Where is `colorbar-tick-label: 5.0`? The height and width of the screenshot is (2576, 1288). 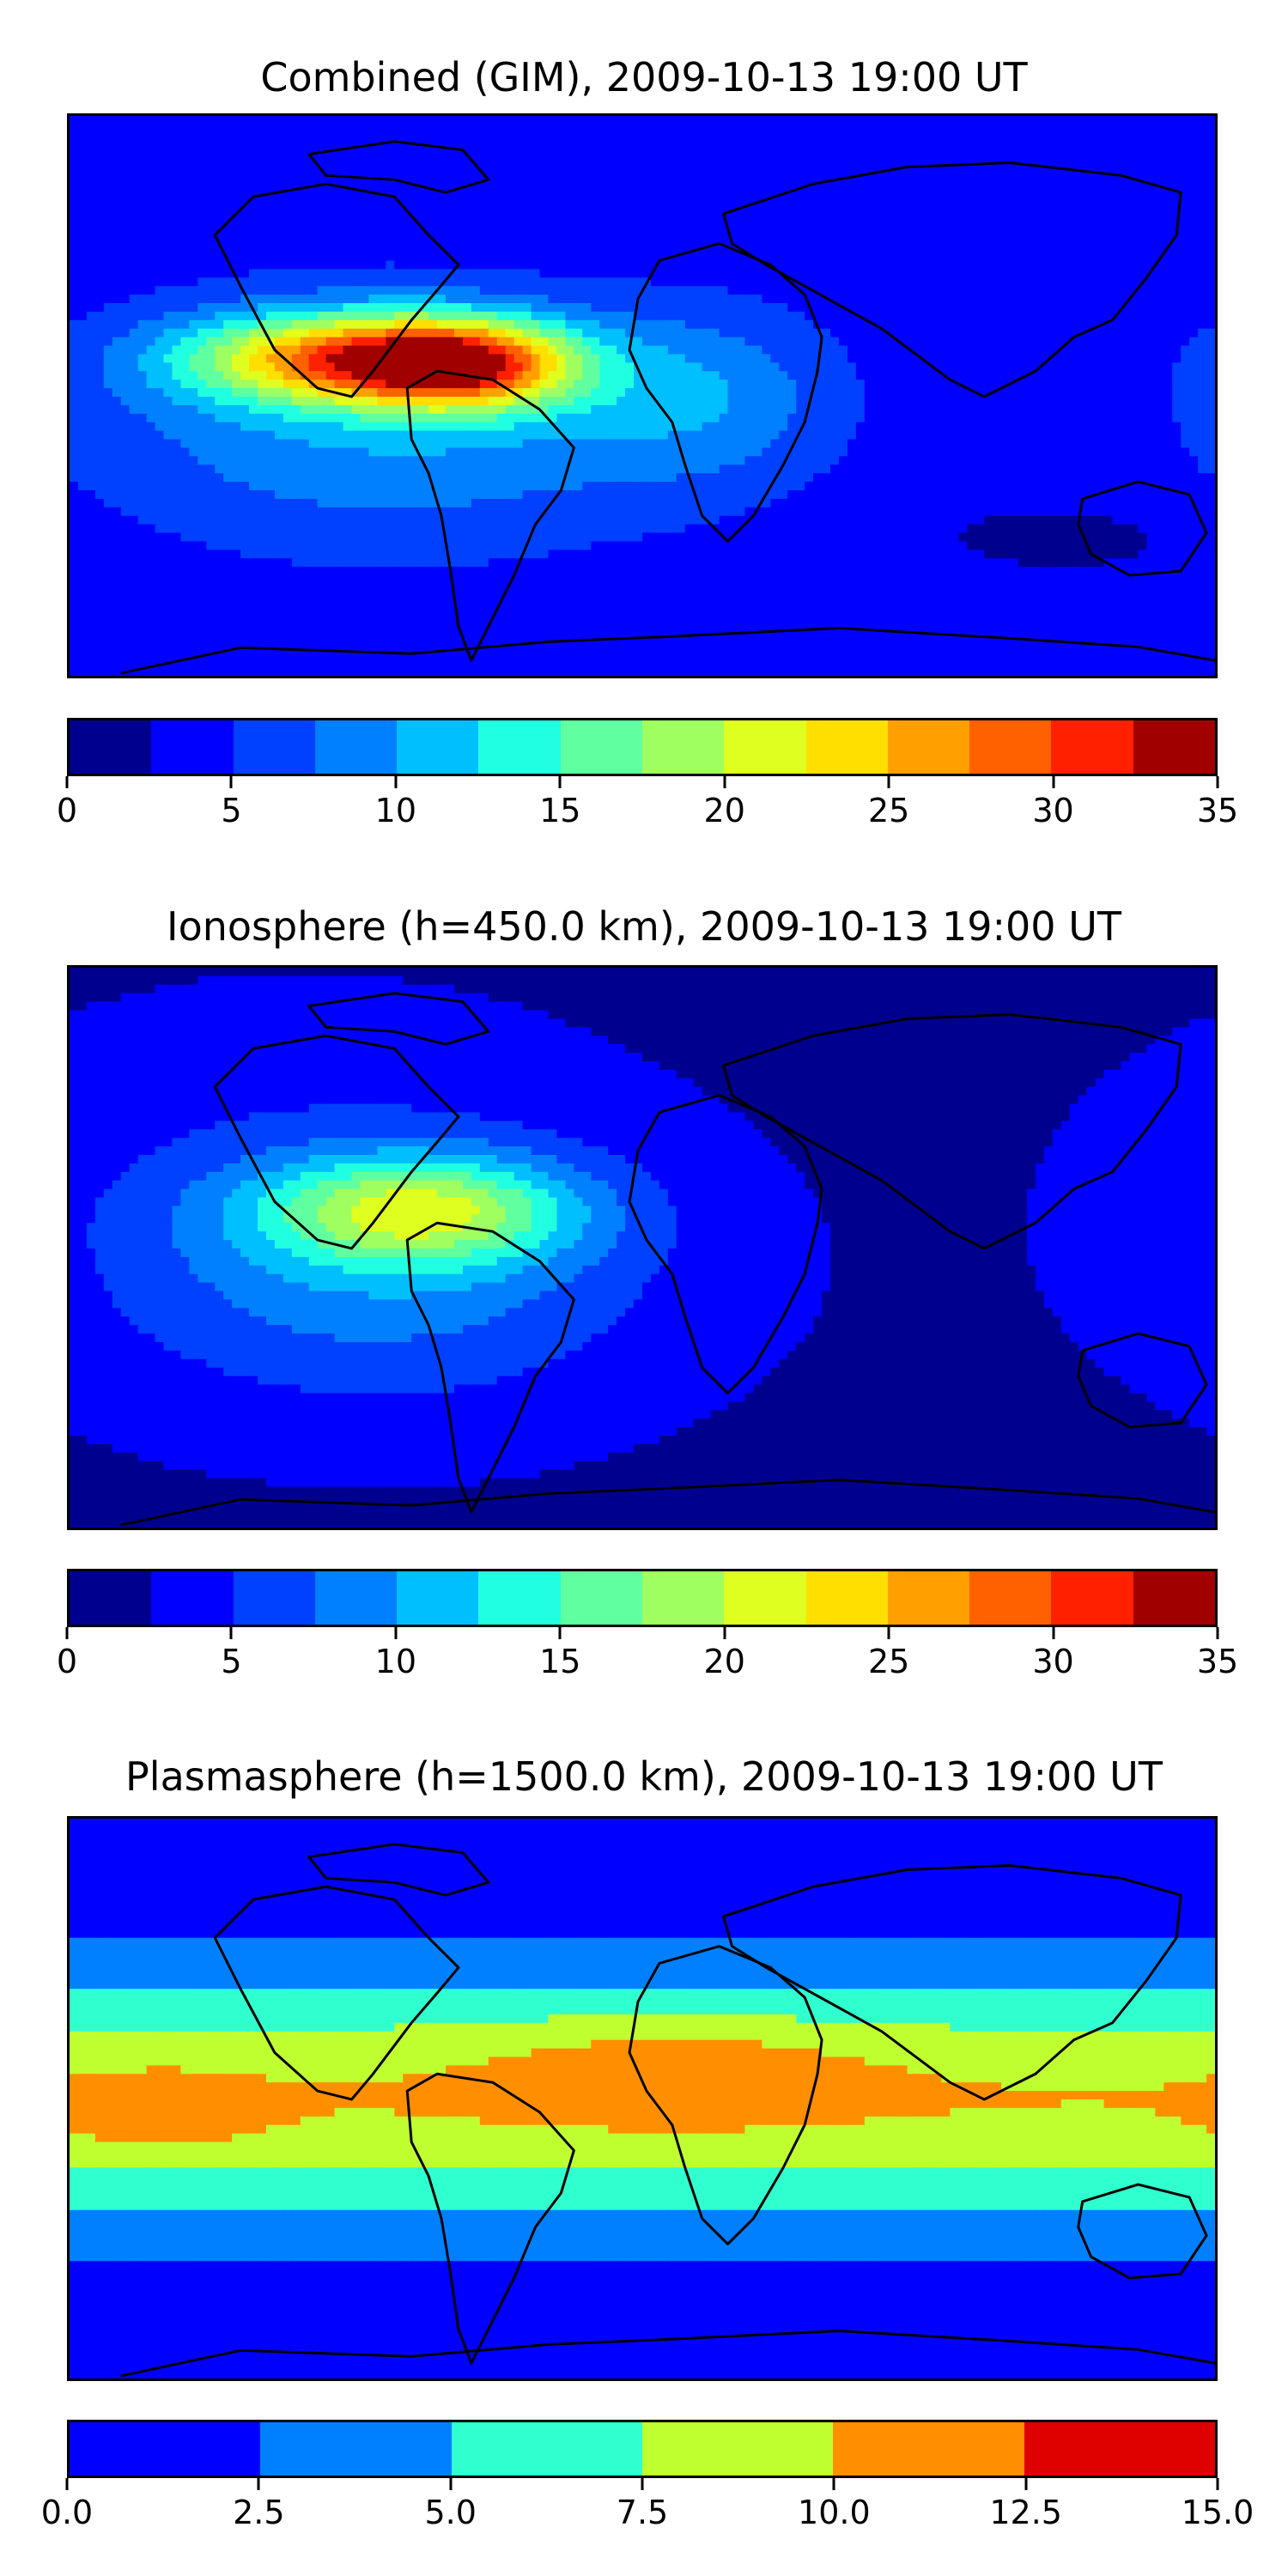
colorbar-tick-label: 5.0 is located at coordinates (450, 2513).